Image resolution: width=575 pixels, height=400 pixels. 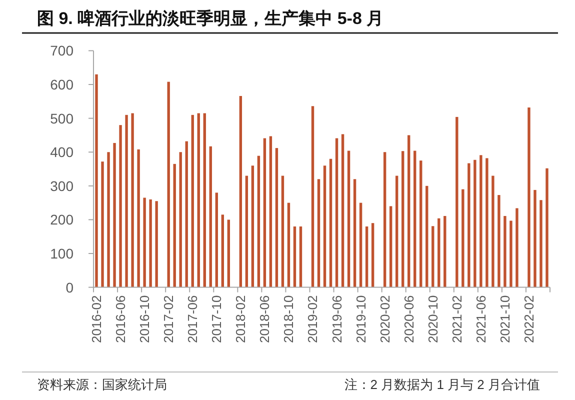 What do you see at coordinates (62, 50) in the screenshot?
I see `y-tick-label: 700` at bounding box center [62, 50].